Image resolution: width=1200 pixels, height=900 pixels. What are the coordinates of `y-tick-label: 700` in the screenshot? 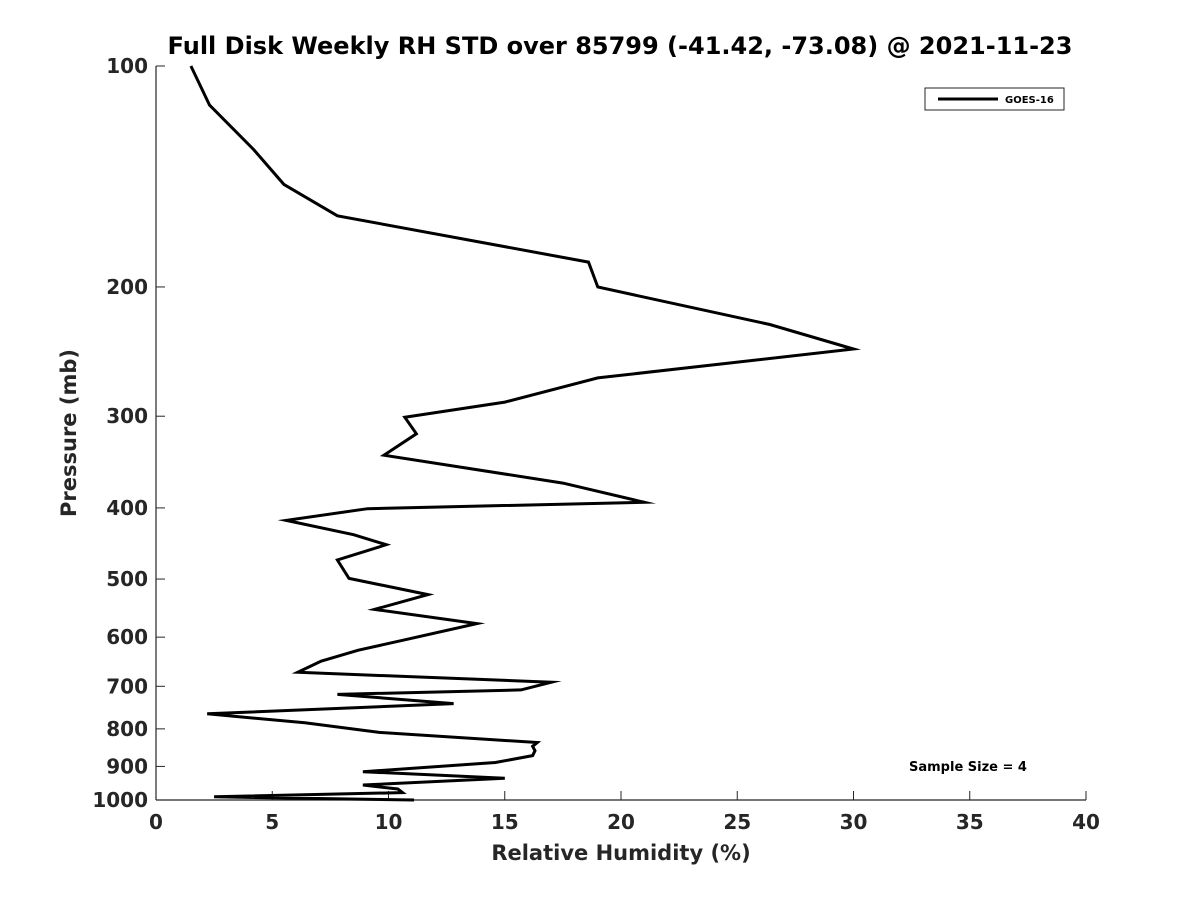 It's located at (127, 686).